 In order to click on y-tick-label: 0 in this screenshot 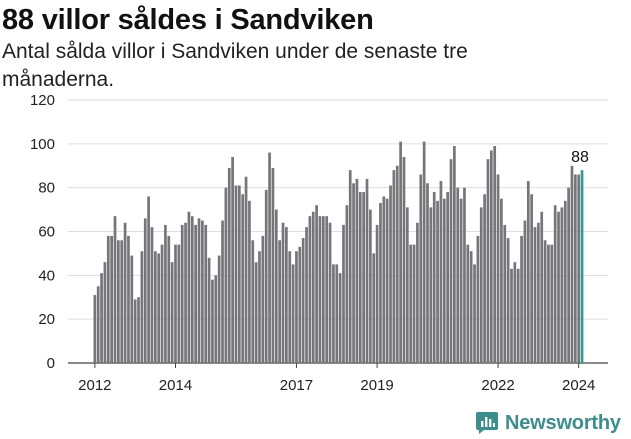, I will do `click(51, 363)`.